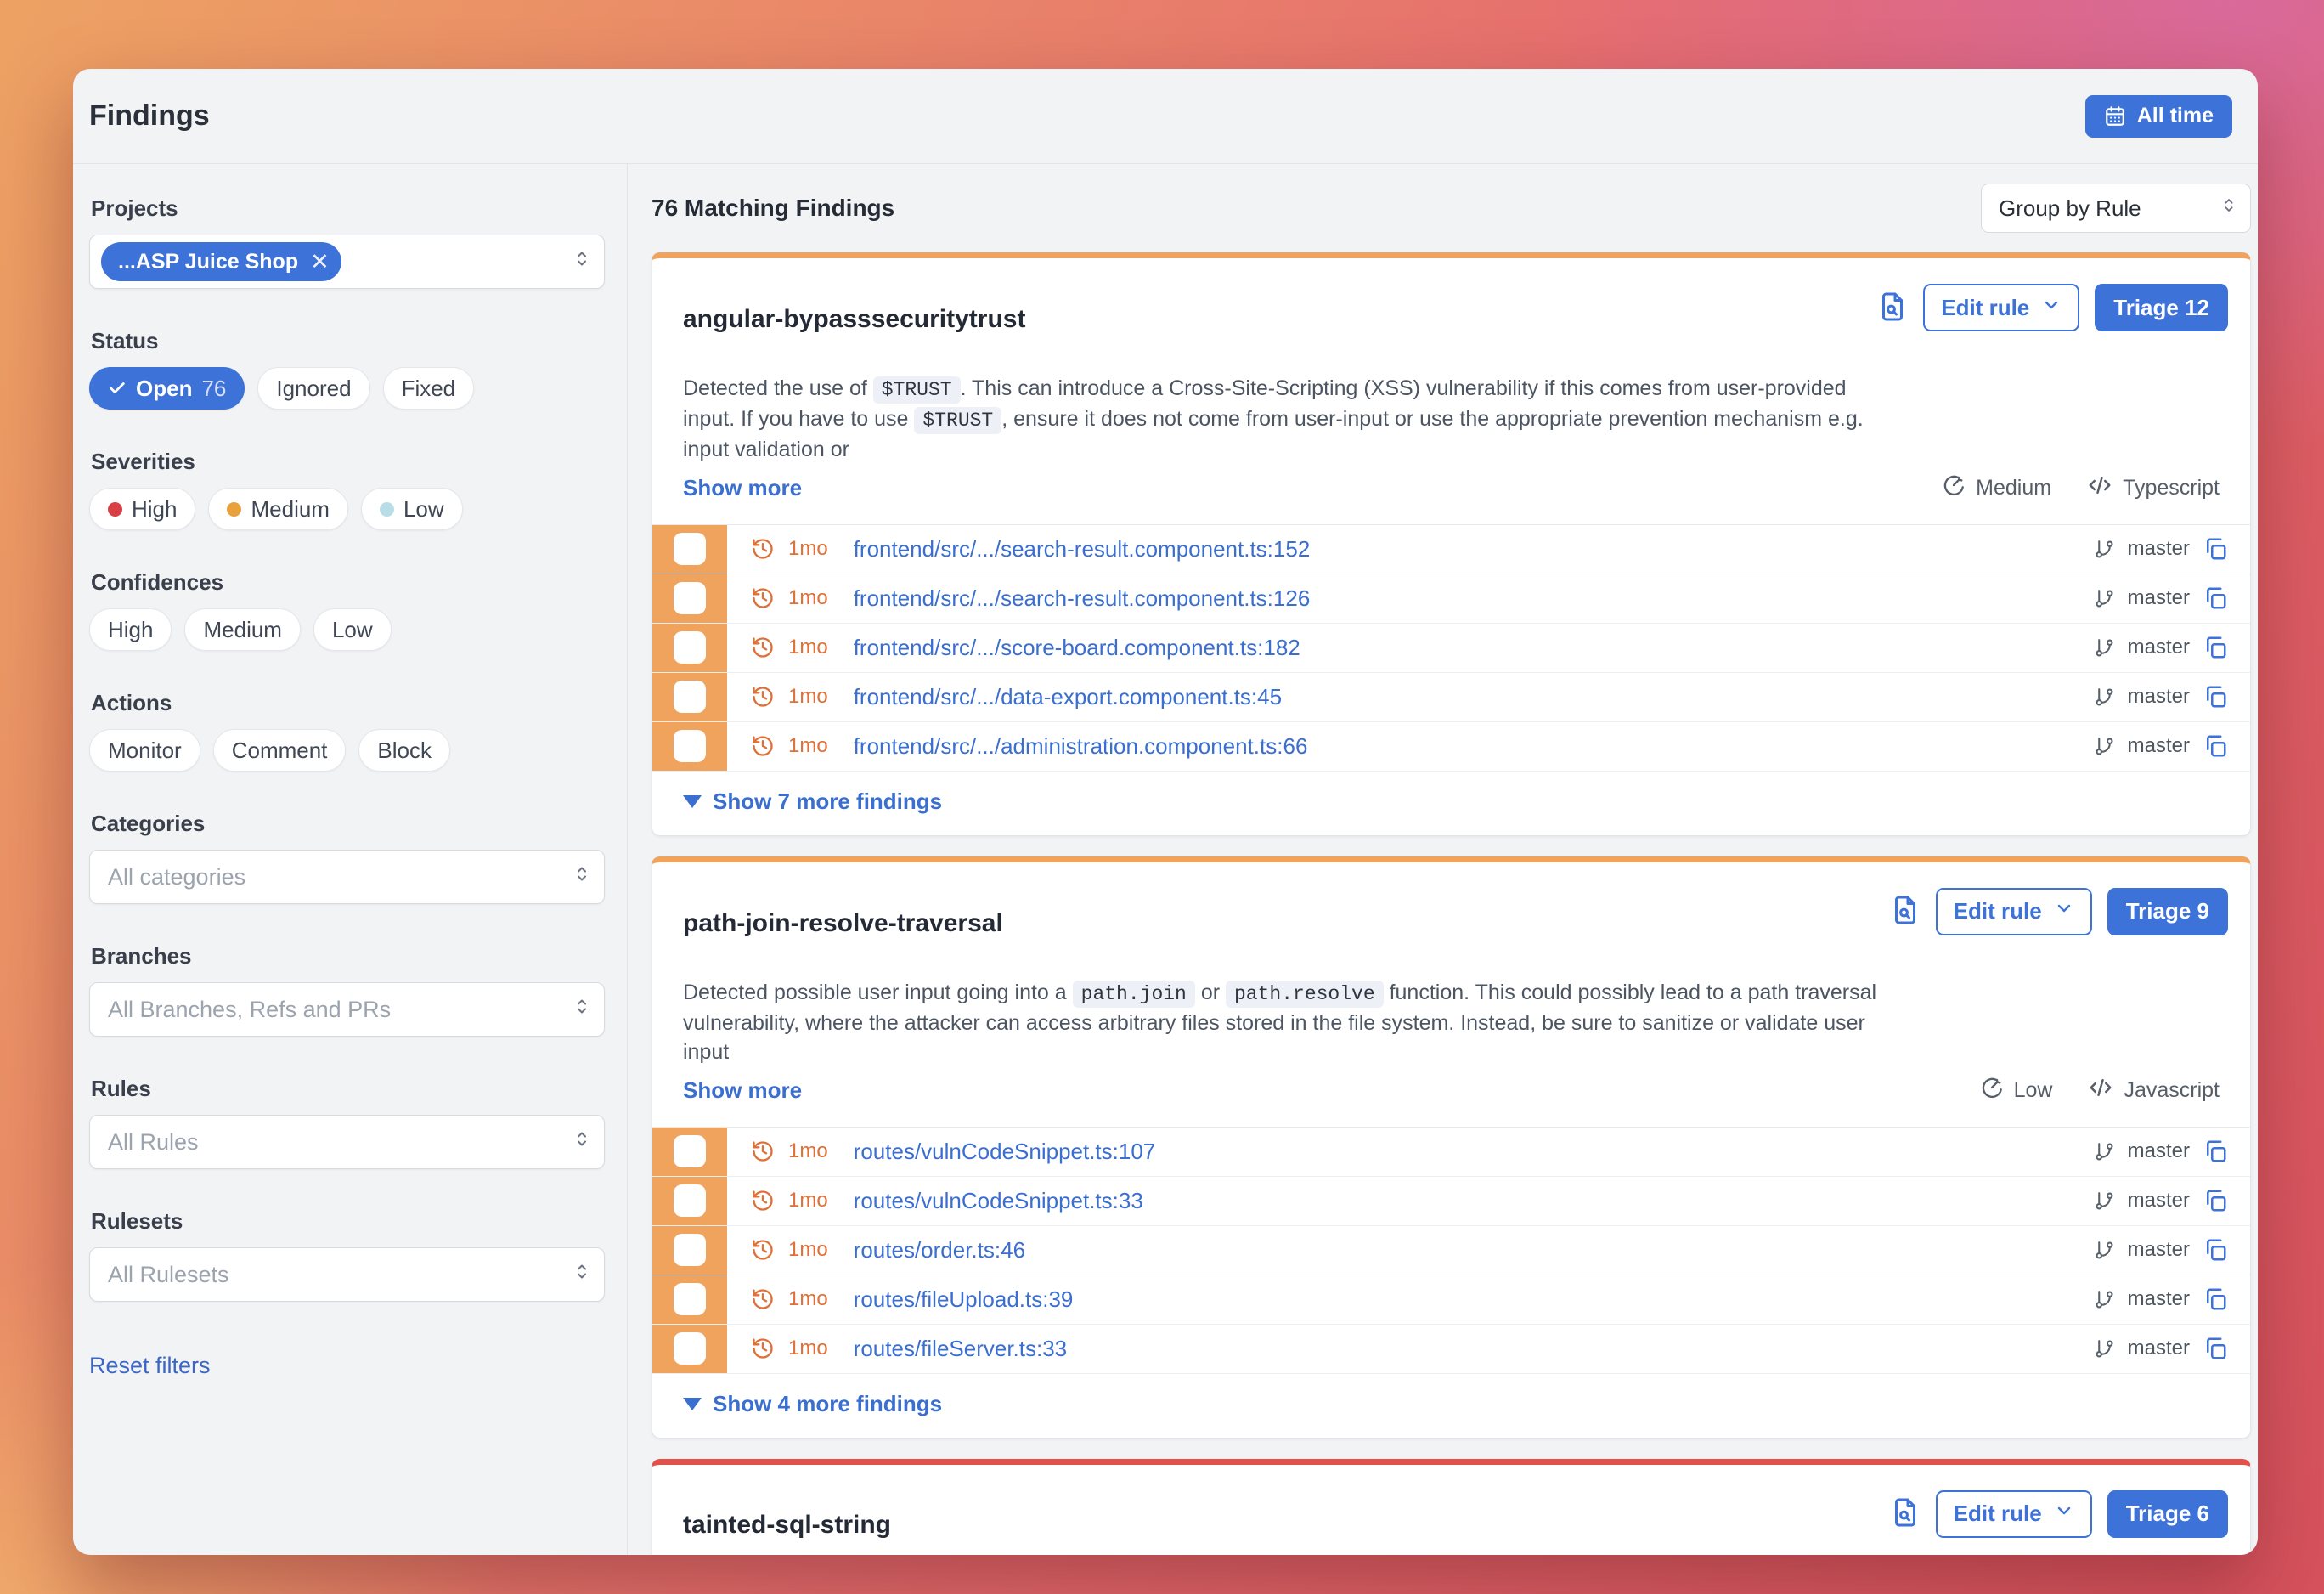 Image resolution: width=2324 pixels, height=1594 pixels. What do you see at coordinates (2014, 488) in the screenshot?
I see `severity-value: Medium` at bounding box center [2014, 488].